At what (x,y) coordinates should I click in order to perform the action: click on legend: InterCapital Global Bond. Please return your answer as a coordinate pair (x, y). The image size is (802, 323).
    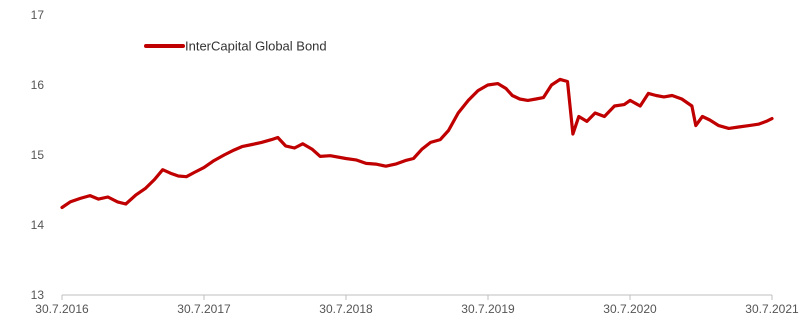
    Looking at the image, I should click on (235, 46).